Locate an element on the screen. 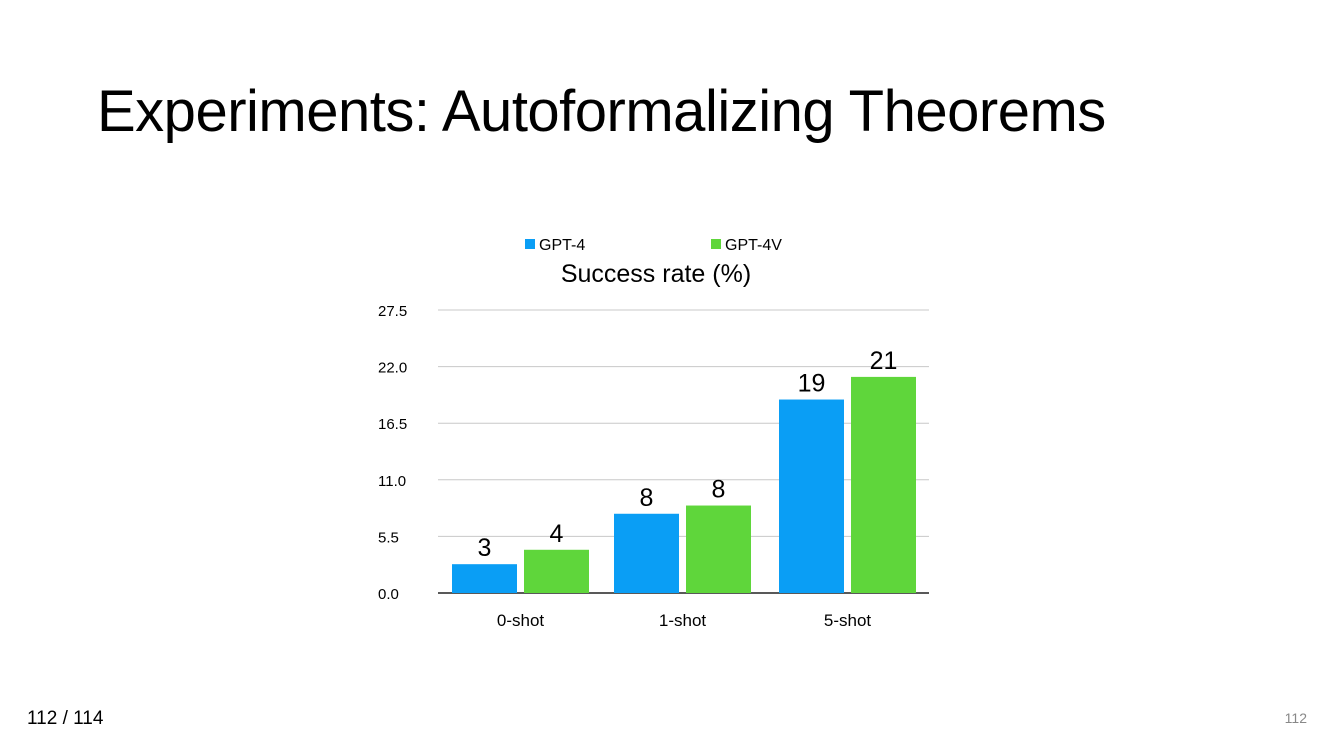 This screenshot has height=750, width=1334. bar-0-shot-GPT-4V is located at coordinates (556, 571).